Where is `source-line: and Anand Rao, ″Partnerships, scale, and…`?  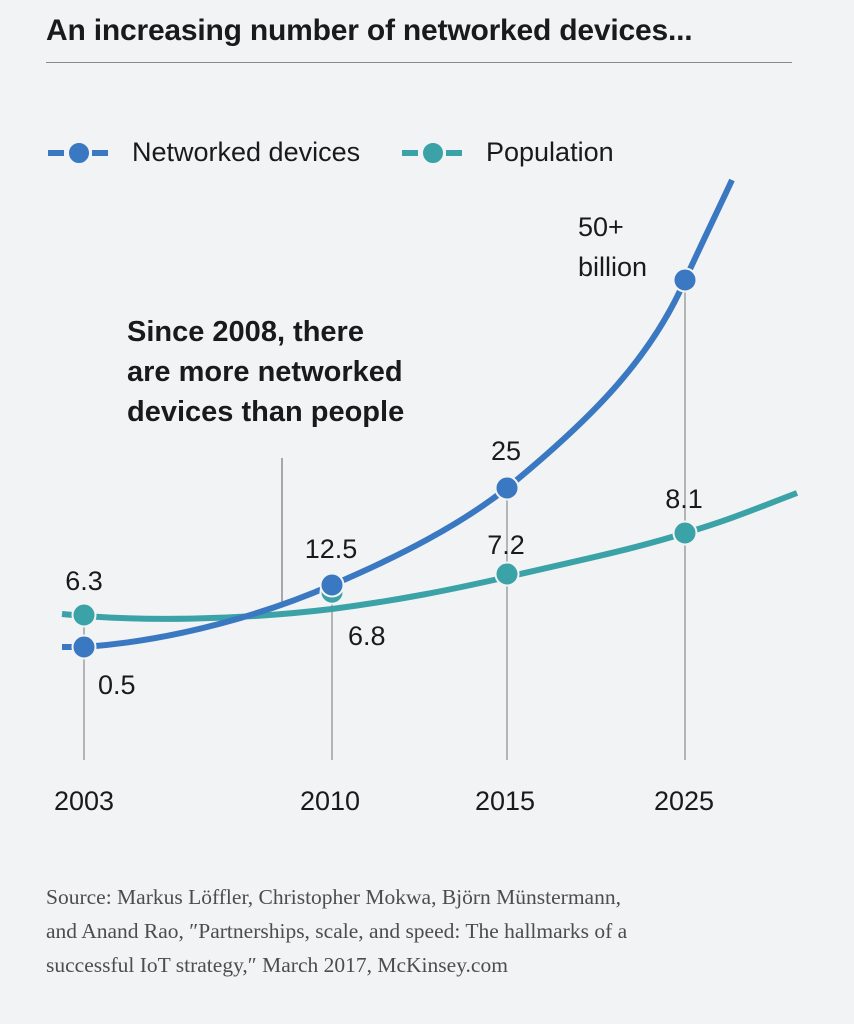
source-line: and Anand Rao, ″Partnerships, scale, and… is located at coordinates (337, 931).